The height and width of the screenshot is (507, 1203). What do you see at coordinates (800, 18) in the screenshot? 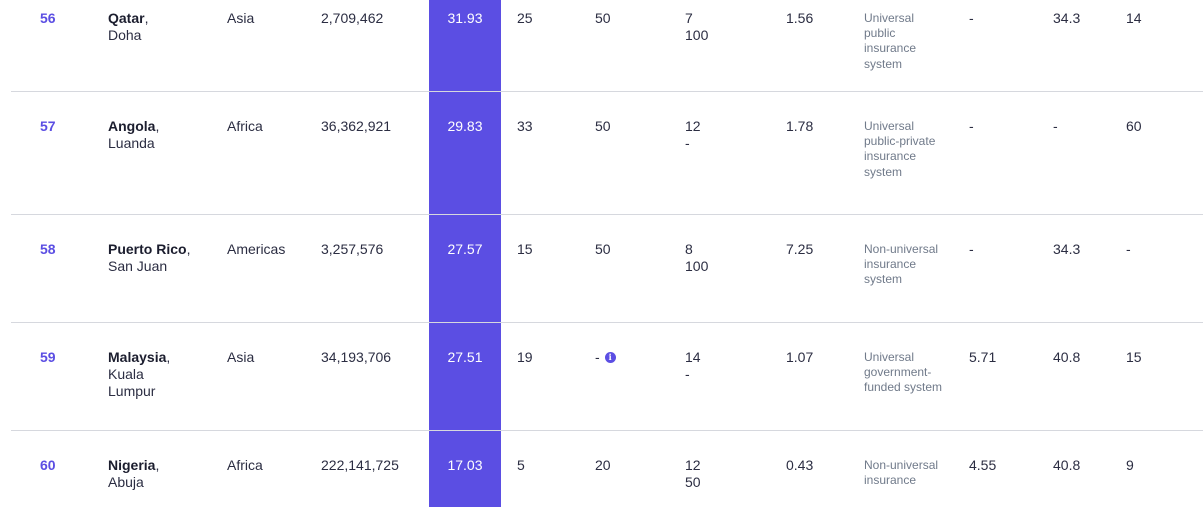
I see `metric-cell: 1.56` at bounding box center [800, 18].